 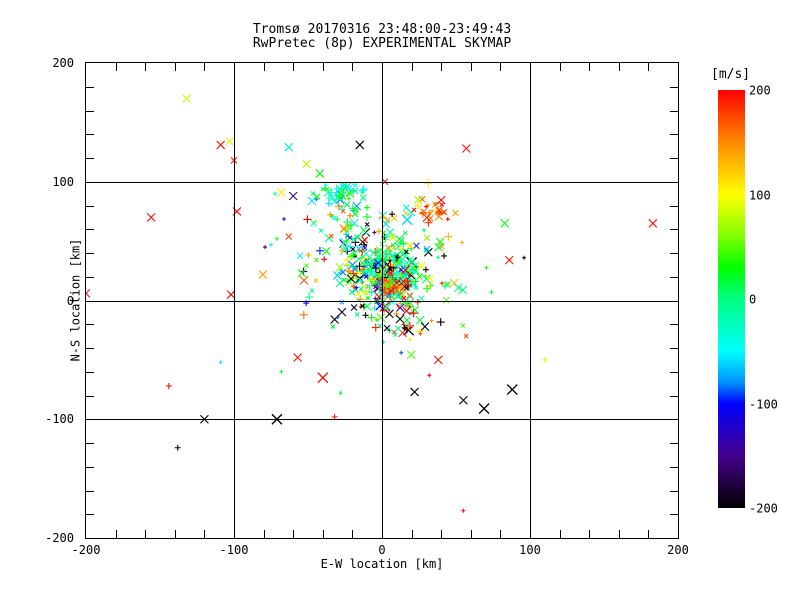 I want to click on x-tick-label: 200, so click(x=678, y=550).